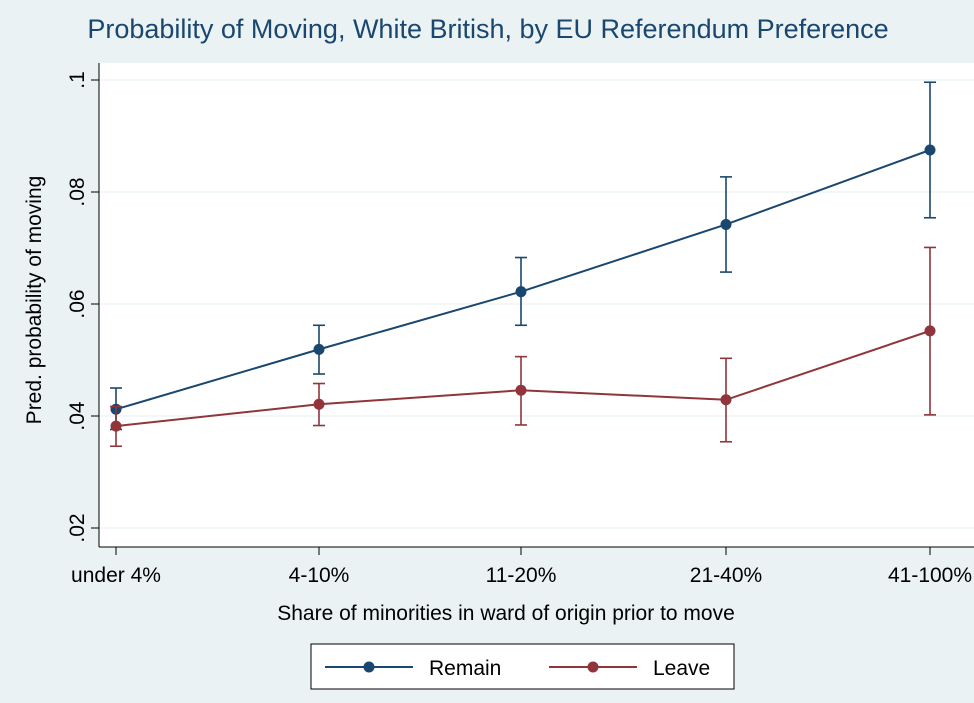 Image resolution: width=974 pixels, height=703 pixels. I want to click on legend-label-remain: Remain, so click(465, 668).